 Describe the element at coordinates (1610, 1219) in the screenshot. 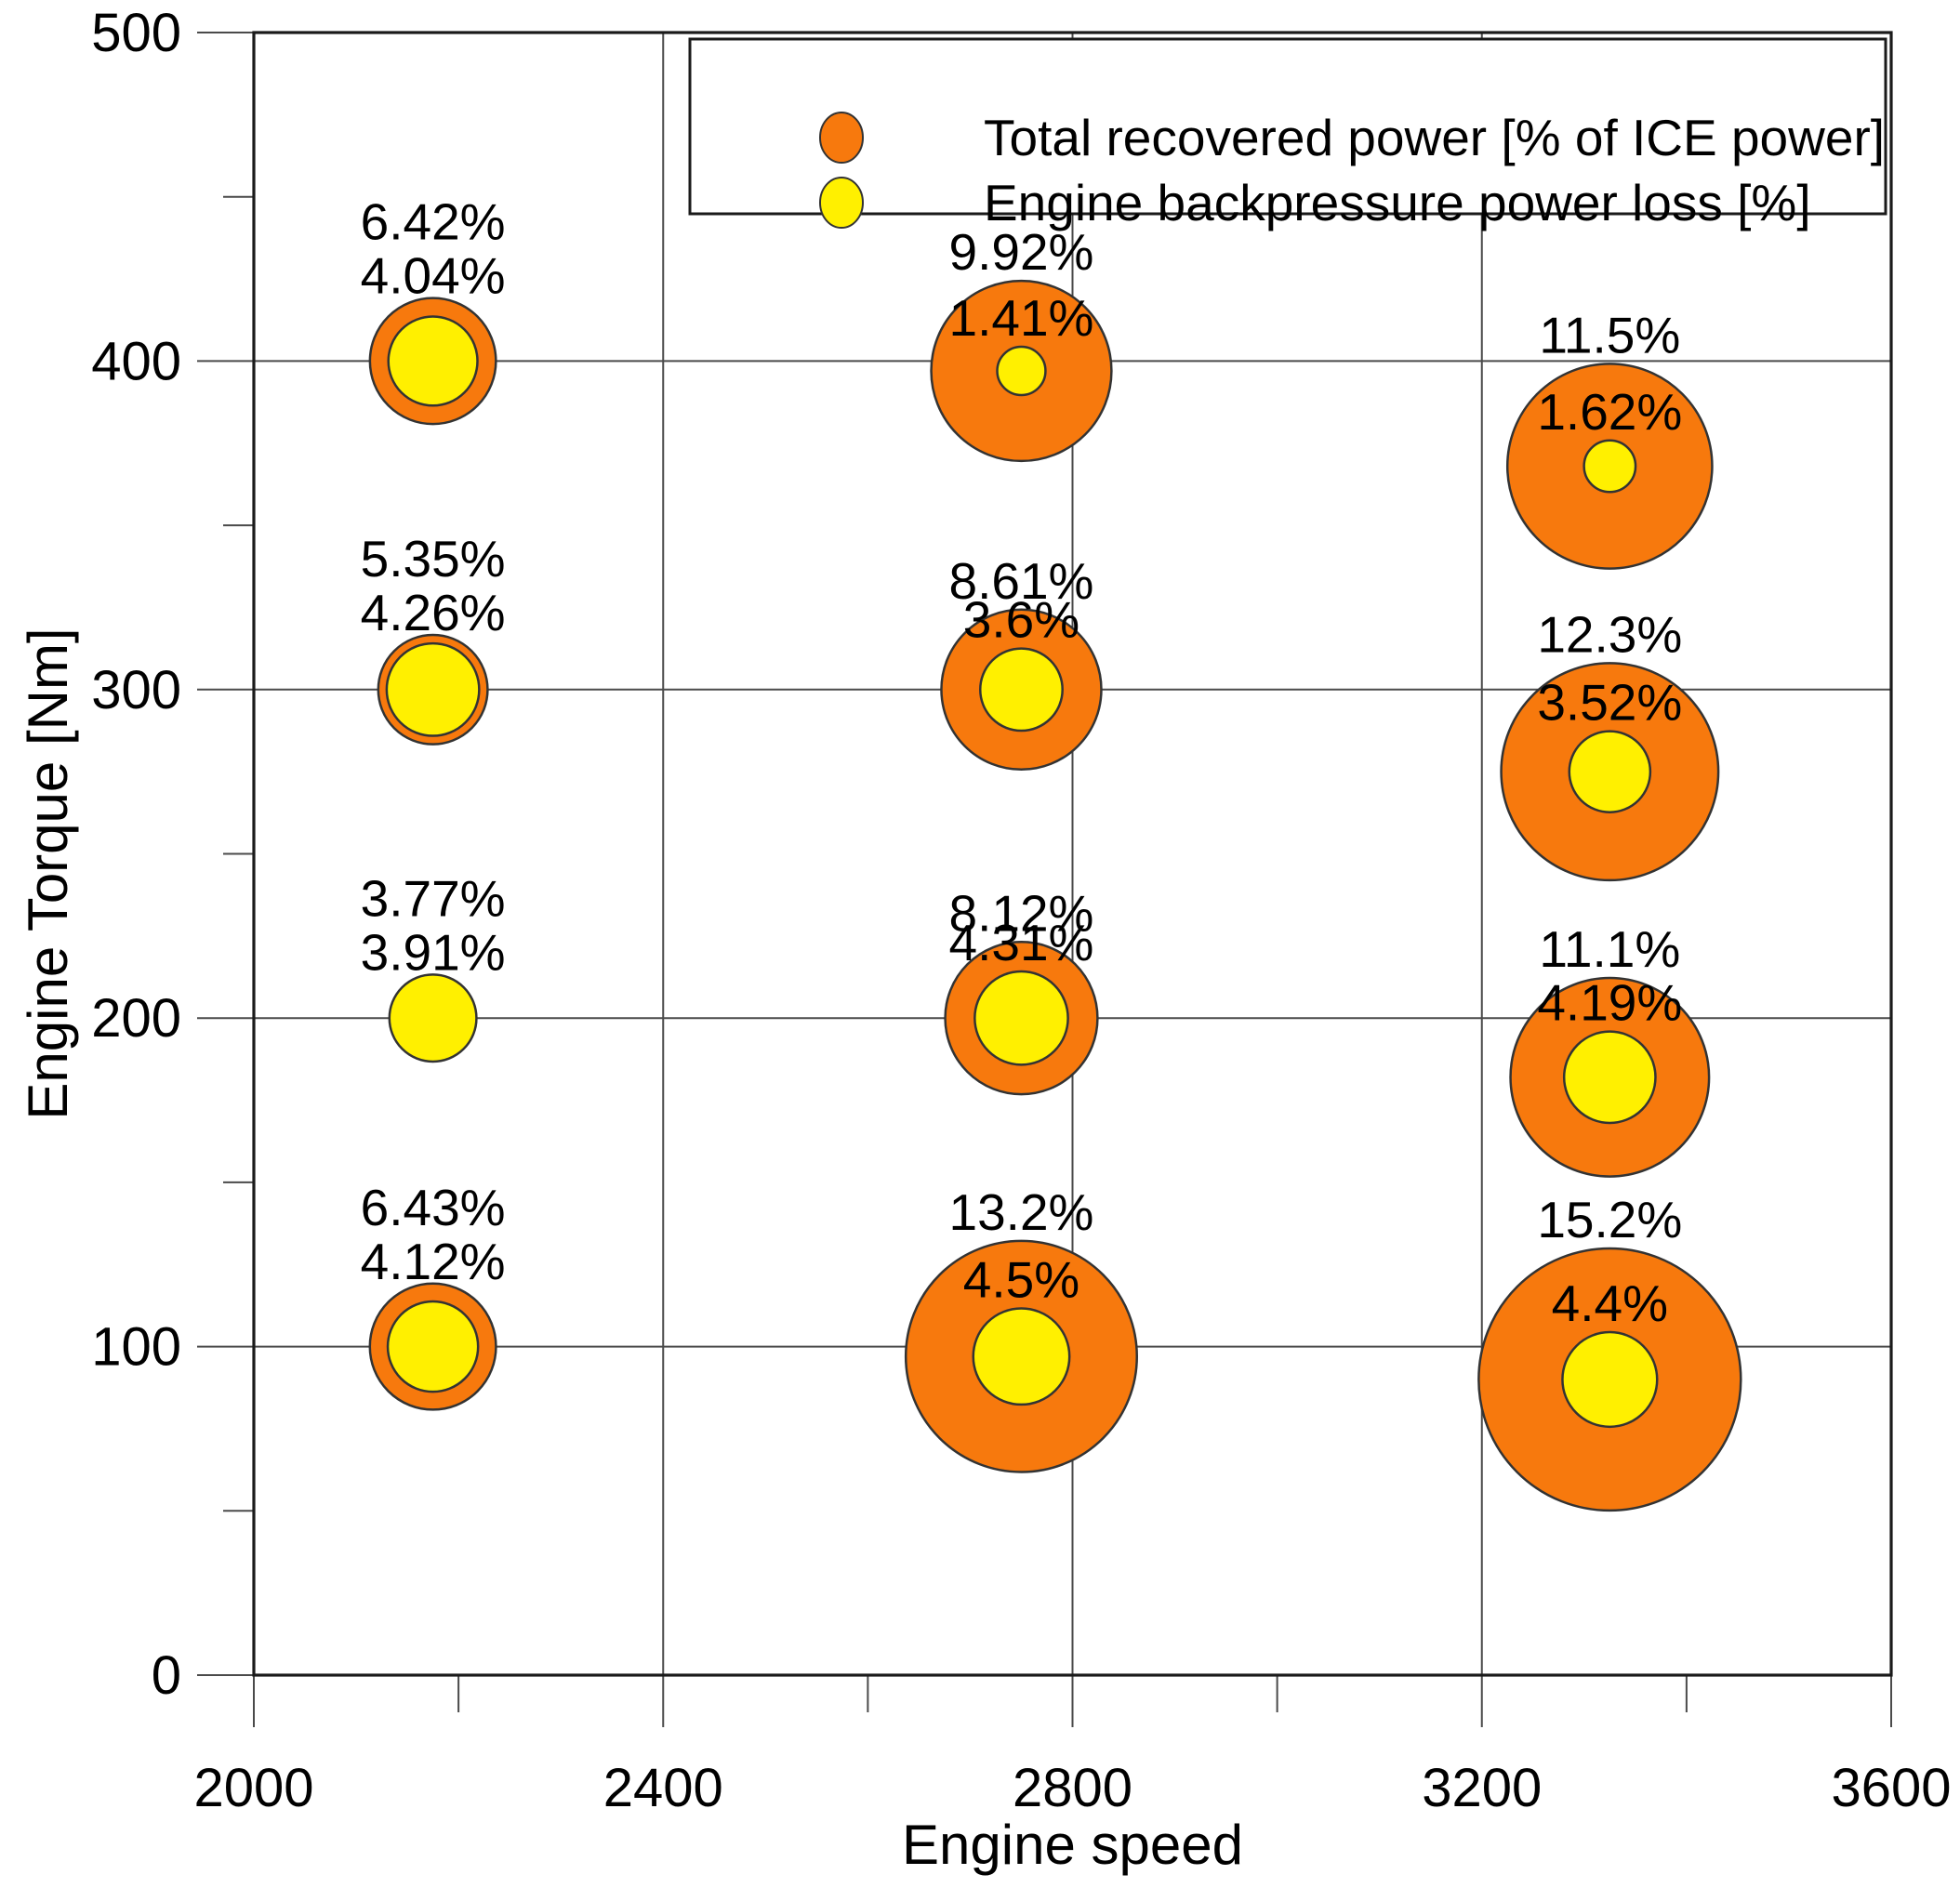

I see `bubble-label-recovered: 15.2%` at that location.